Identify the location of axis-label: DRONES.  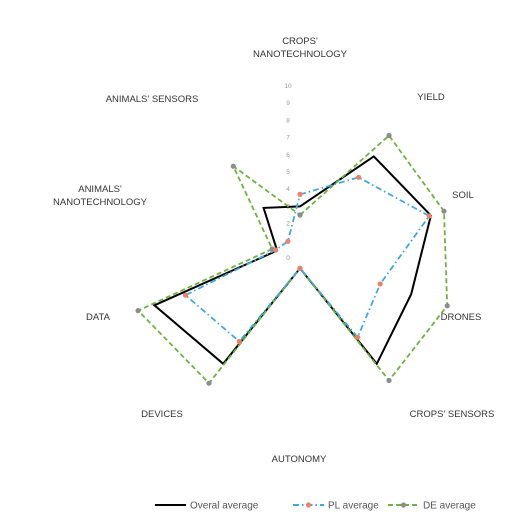
(461, 317).